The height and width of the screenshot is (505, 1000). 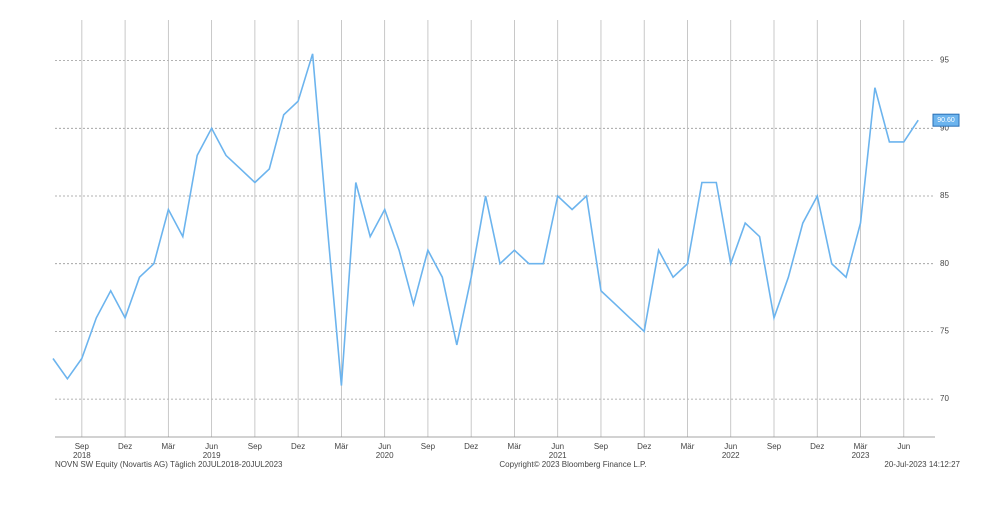 What do you see at coordinates (944, 195) in the screenshot?
I see `y-tick-label: 85` at bounding box center [944, 195].